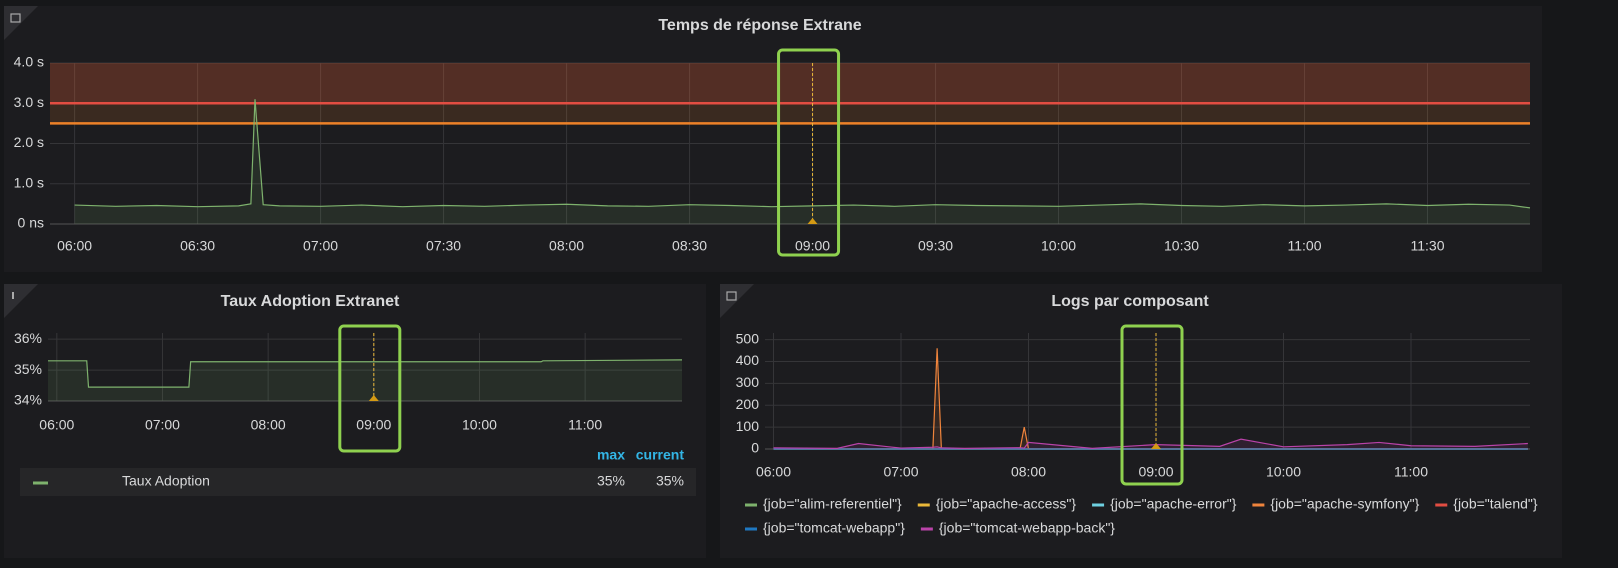  Describe the element at coordinates (13, 295) in the screenshot. I see `info-icon` at that location.